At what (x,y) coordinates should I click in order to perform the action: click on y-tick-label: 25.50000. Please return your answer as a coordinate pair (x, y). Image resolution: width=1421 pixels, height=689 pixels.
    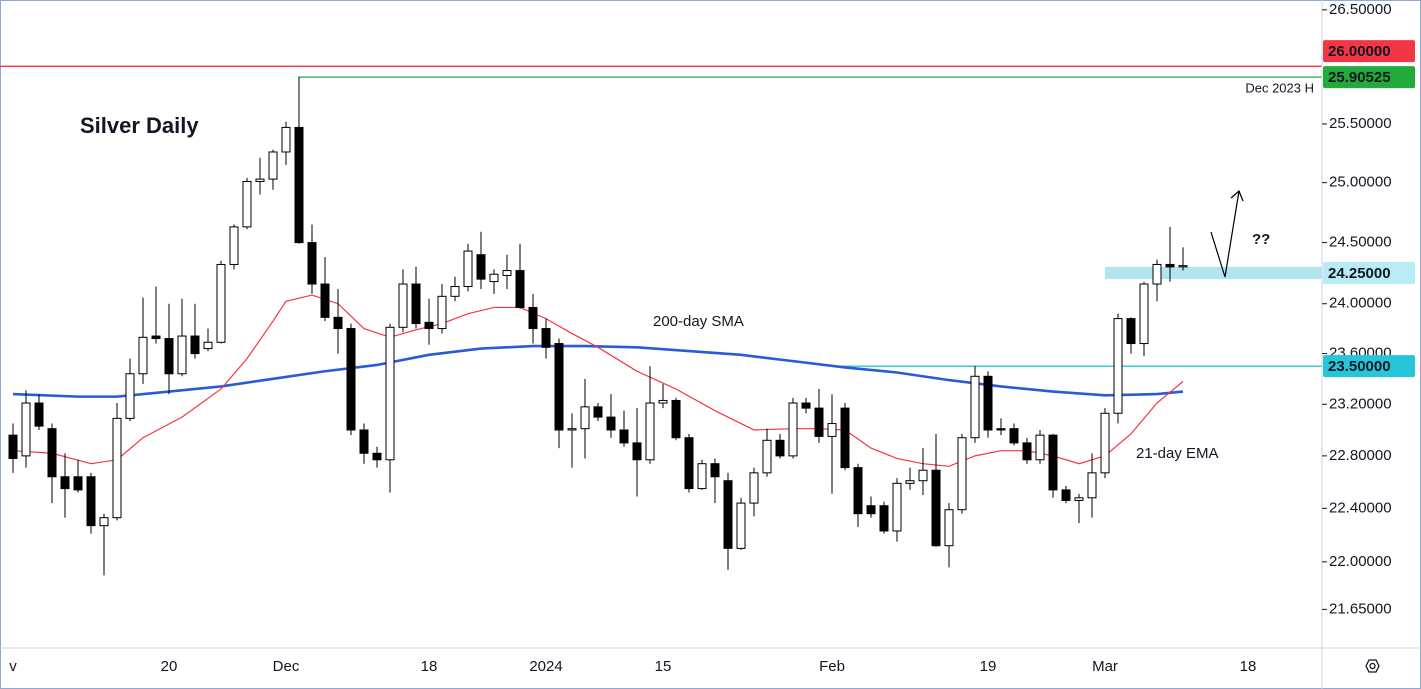
    Looking at the image, I should click on (1360, 123).